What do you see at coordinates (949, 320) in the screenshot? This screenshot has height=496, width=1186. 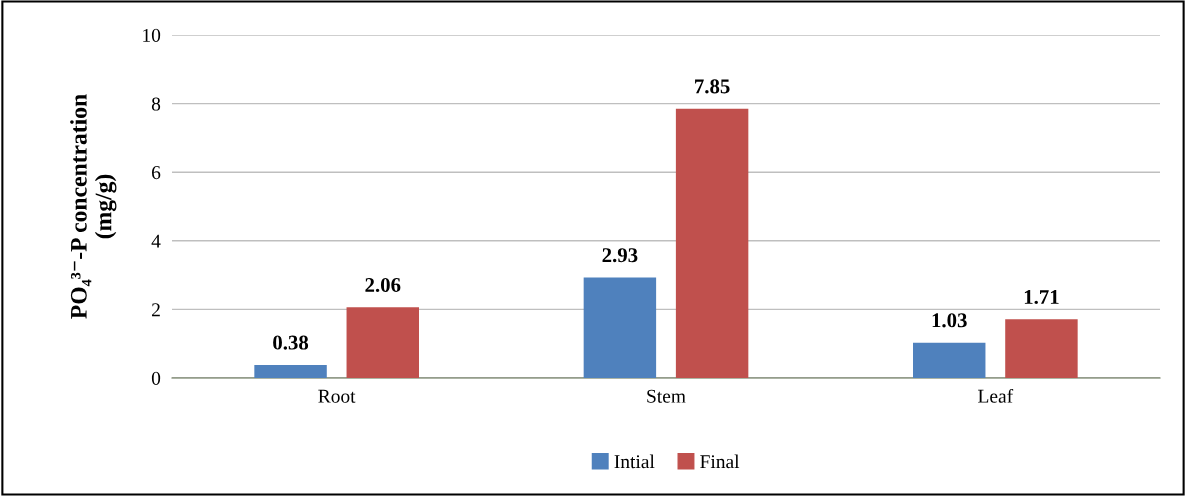 I see `data-label: 1.03` at bounding box center [949, 320].